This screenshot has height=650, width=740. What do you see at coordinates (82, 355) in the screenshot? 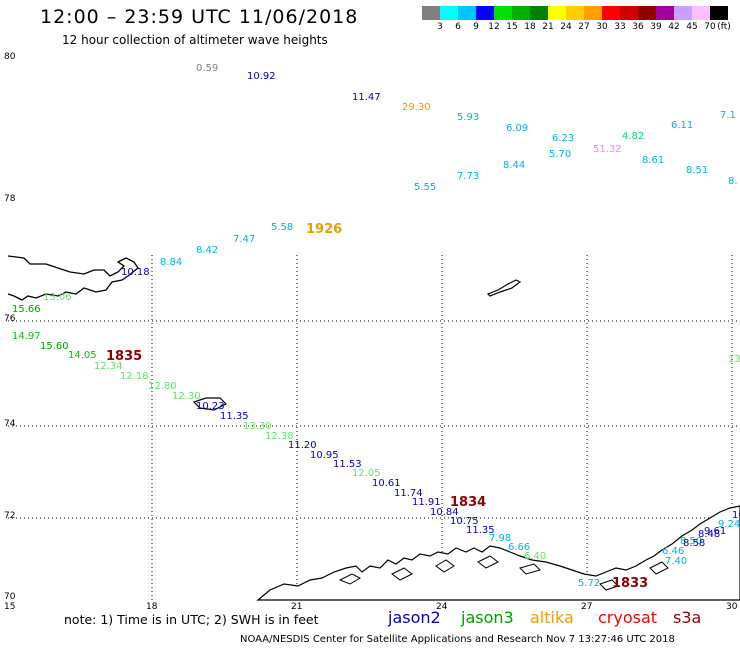
I see `wave-height-value: 14.05` at bounding box center [82, 355].